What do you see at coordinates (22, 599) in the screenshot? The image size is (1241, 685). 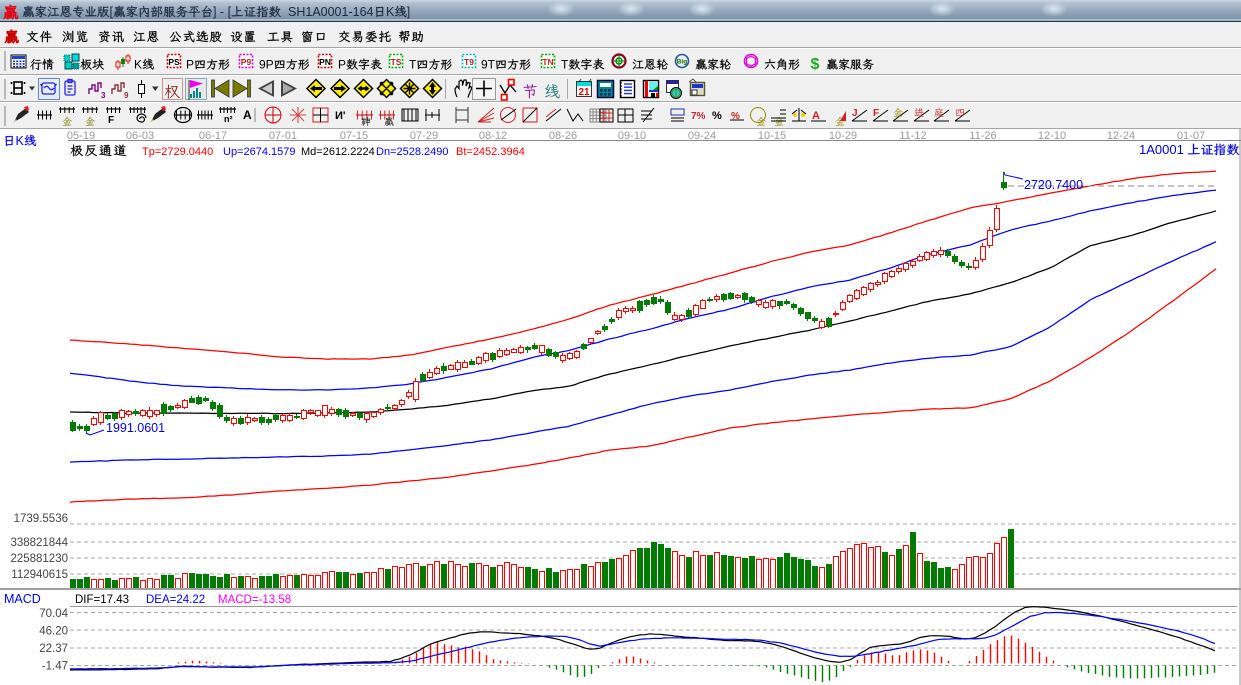 I see `svg-text: MACD` at bounding box center [22, 599].